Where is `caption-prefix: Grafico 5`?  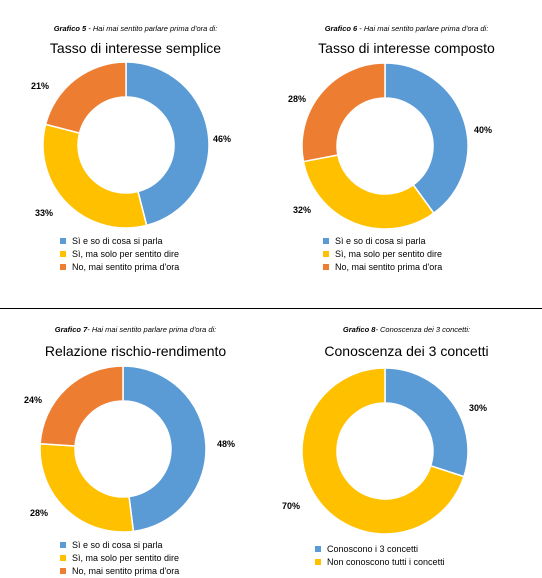 caption-prefix: Grafico 5 is located at coordinates (70, 28).